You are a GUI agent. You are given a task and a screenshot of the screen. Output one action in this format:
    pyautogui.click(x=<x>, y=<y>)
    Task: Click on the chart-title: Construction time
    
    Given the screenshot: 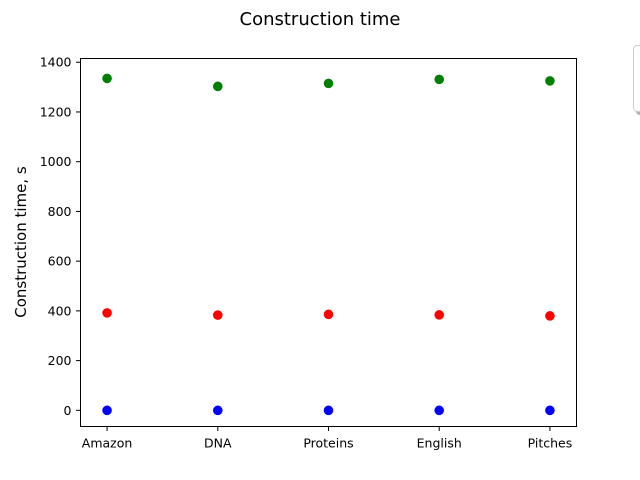 What is the action you would take?
    pyautogui.click(x=320, y=19)
    